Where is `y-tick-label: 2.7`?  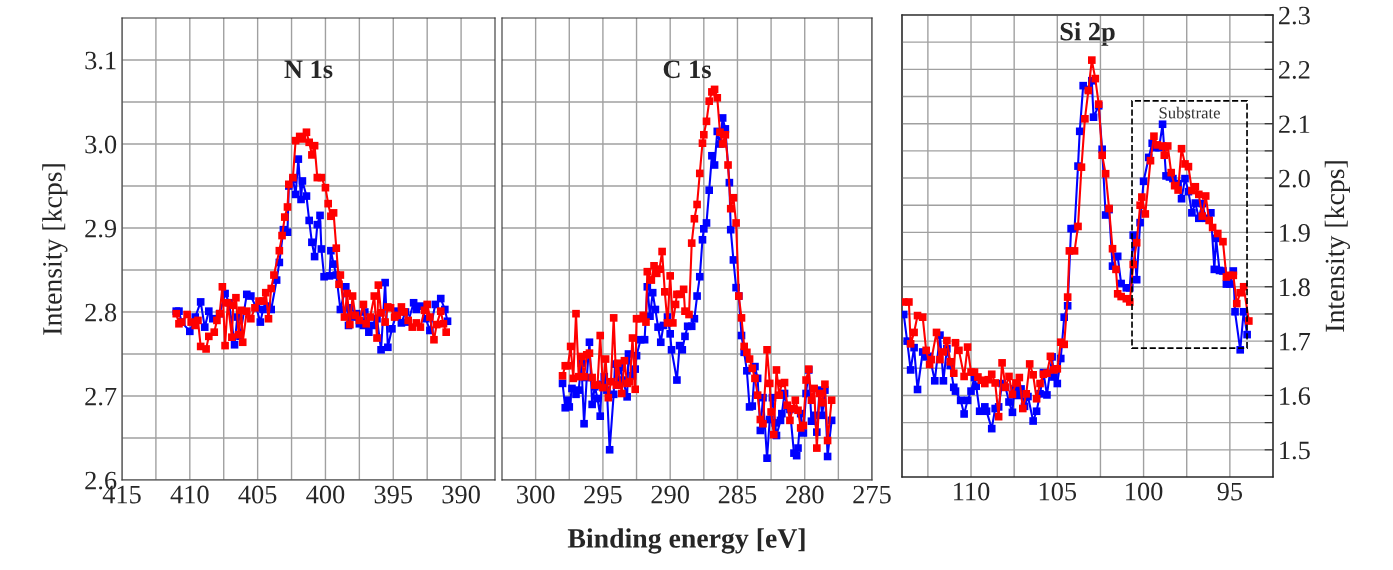 y-tick-label: 2.7 is located at coordinates (101, 396).